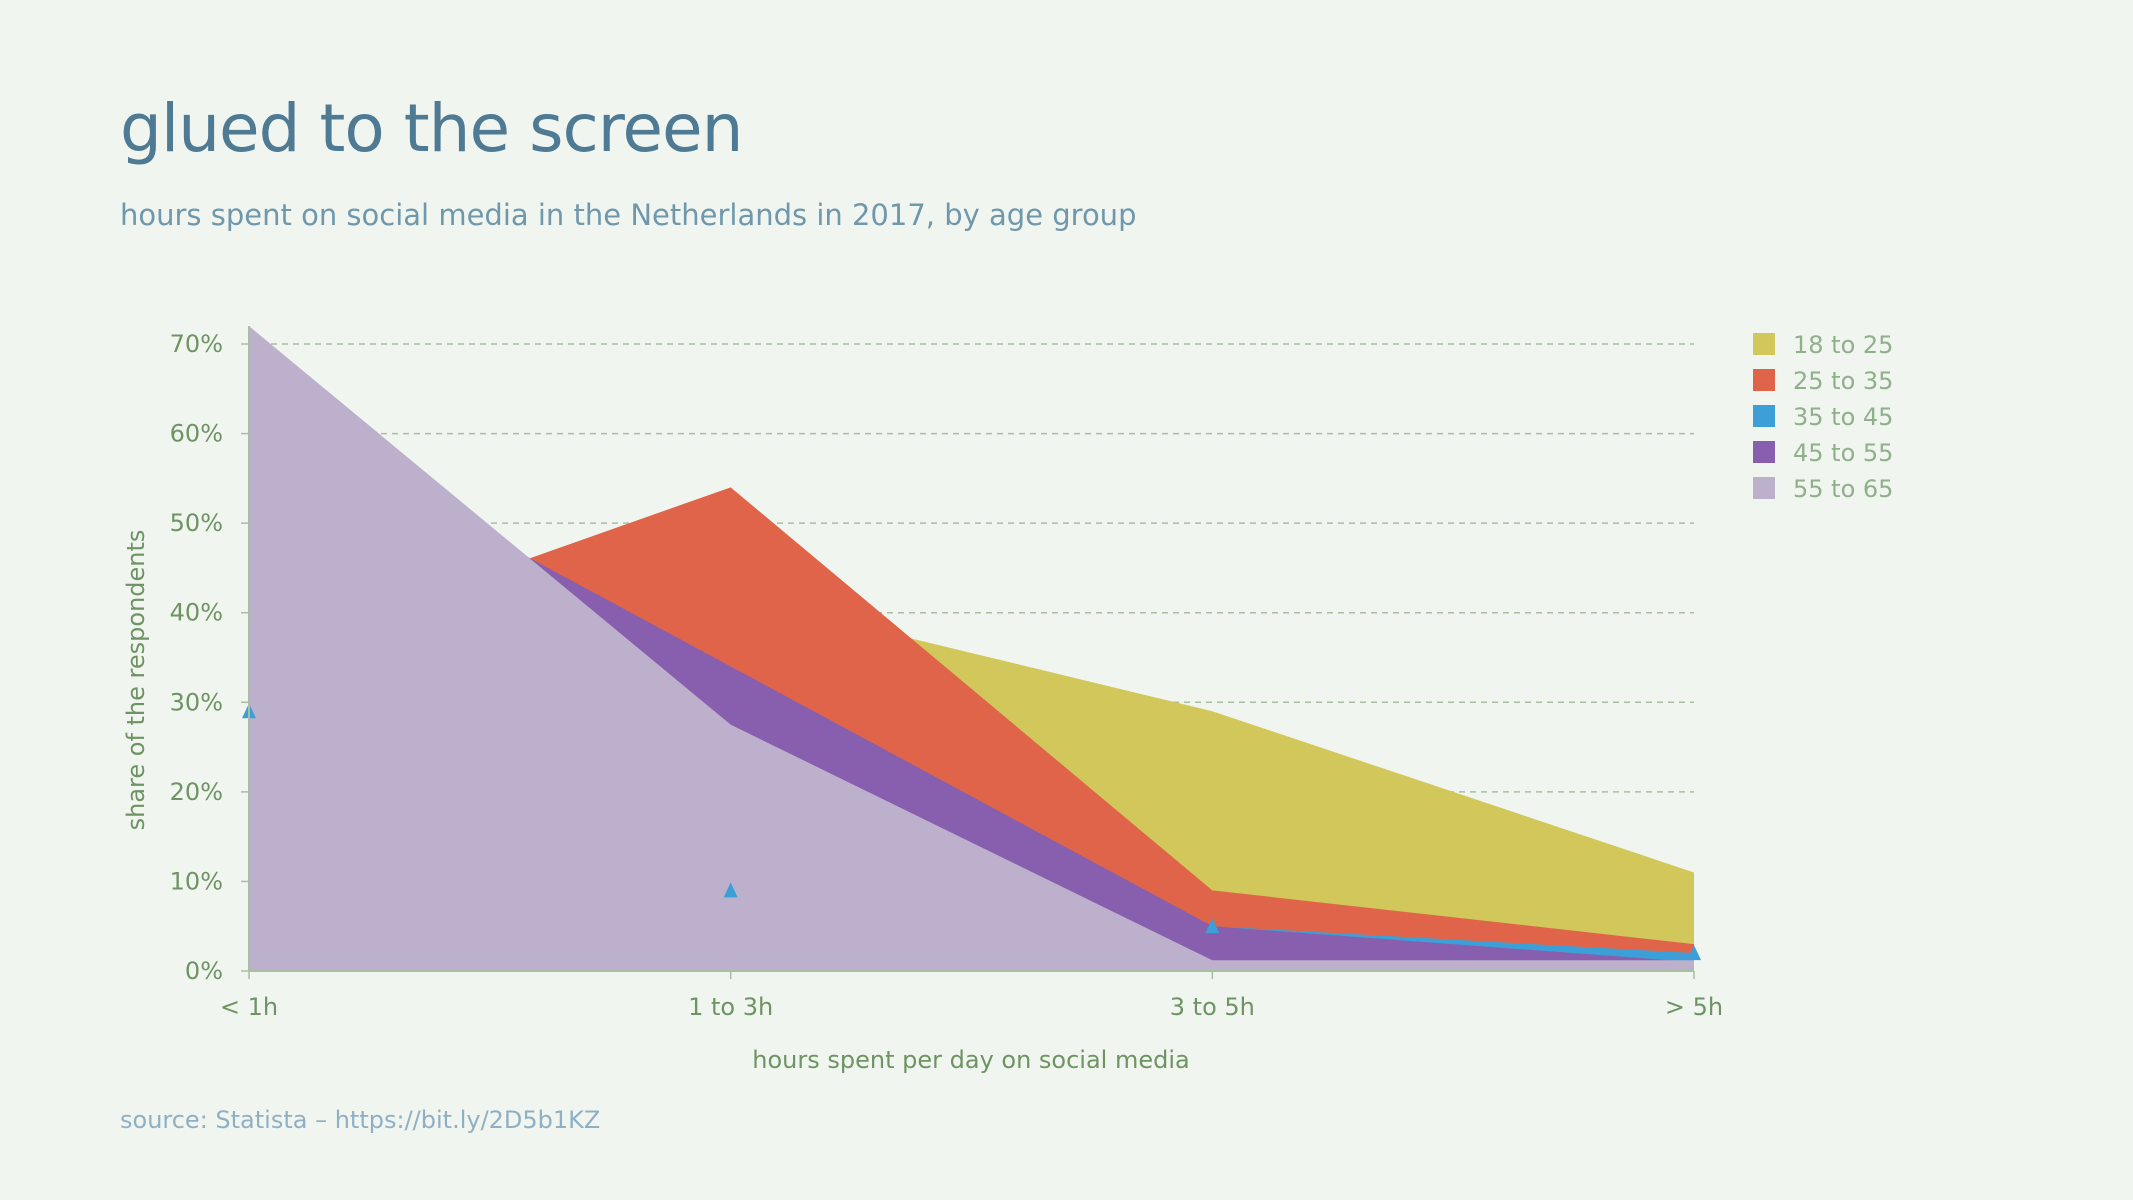 The image size is (2133, 1200). I want to click on legend-label: 35 to 45, so click(1843, 417).